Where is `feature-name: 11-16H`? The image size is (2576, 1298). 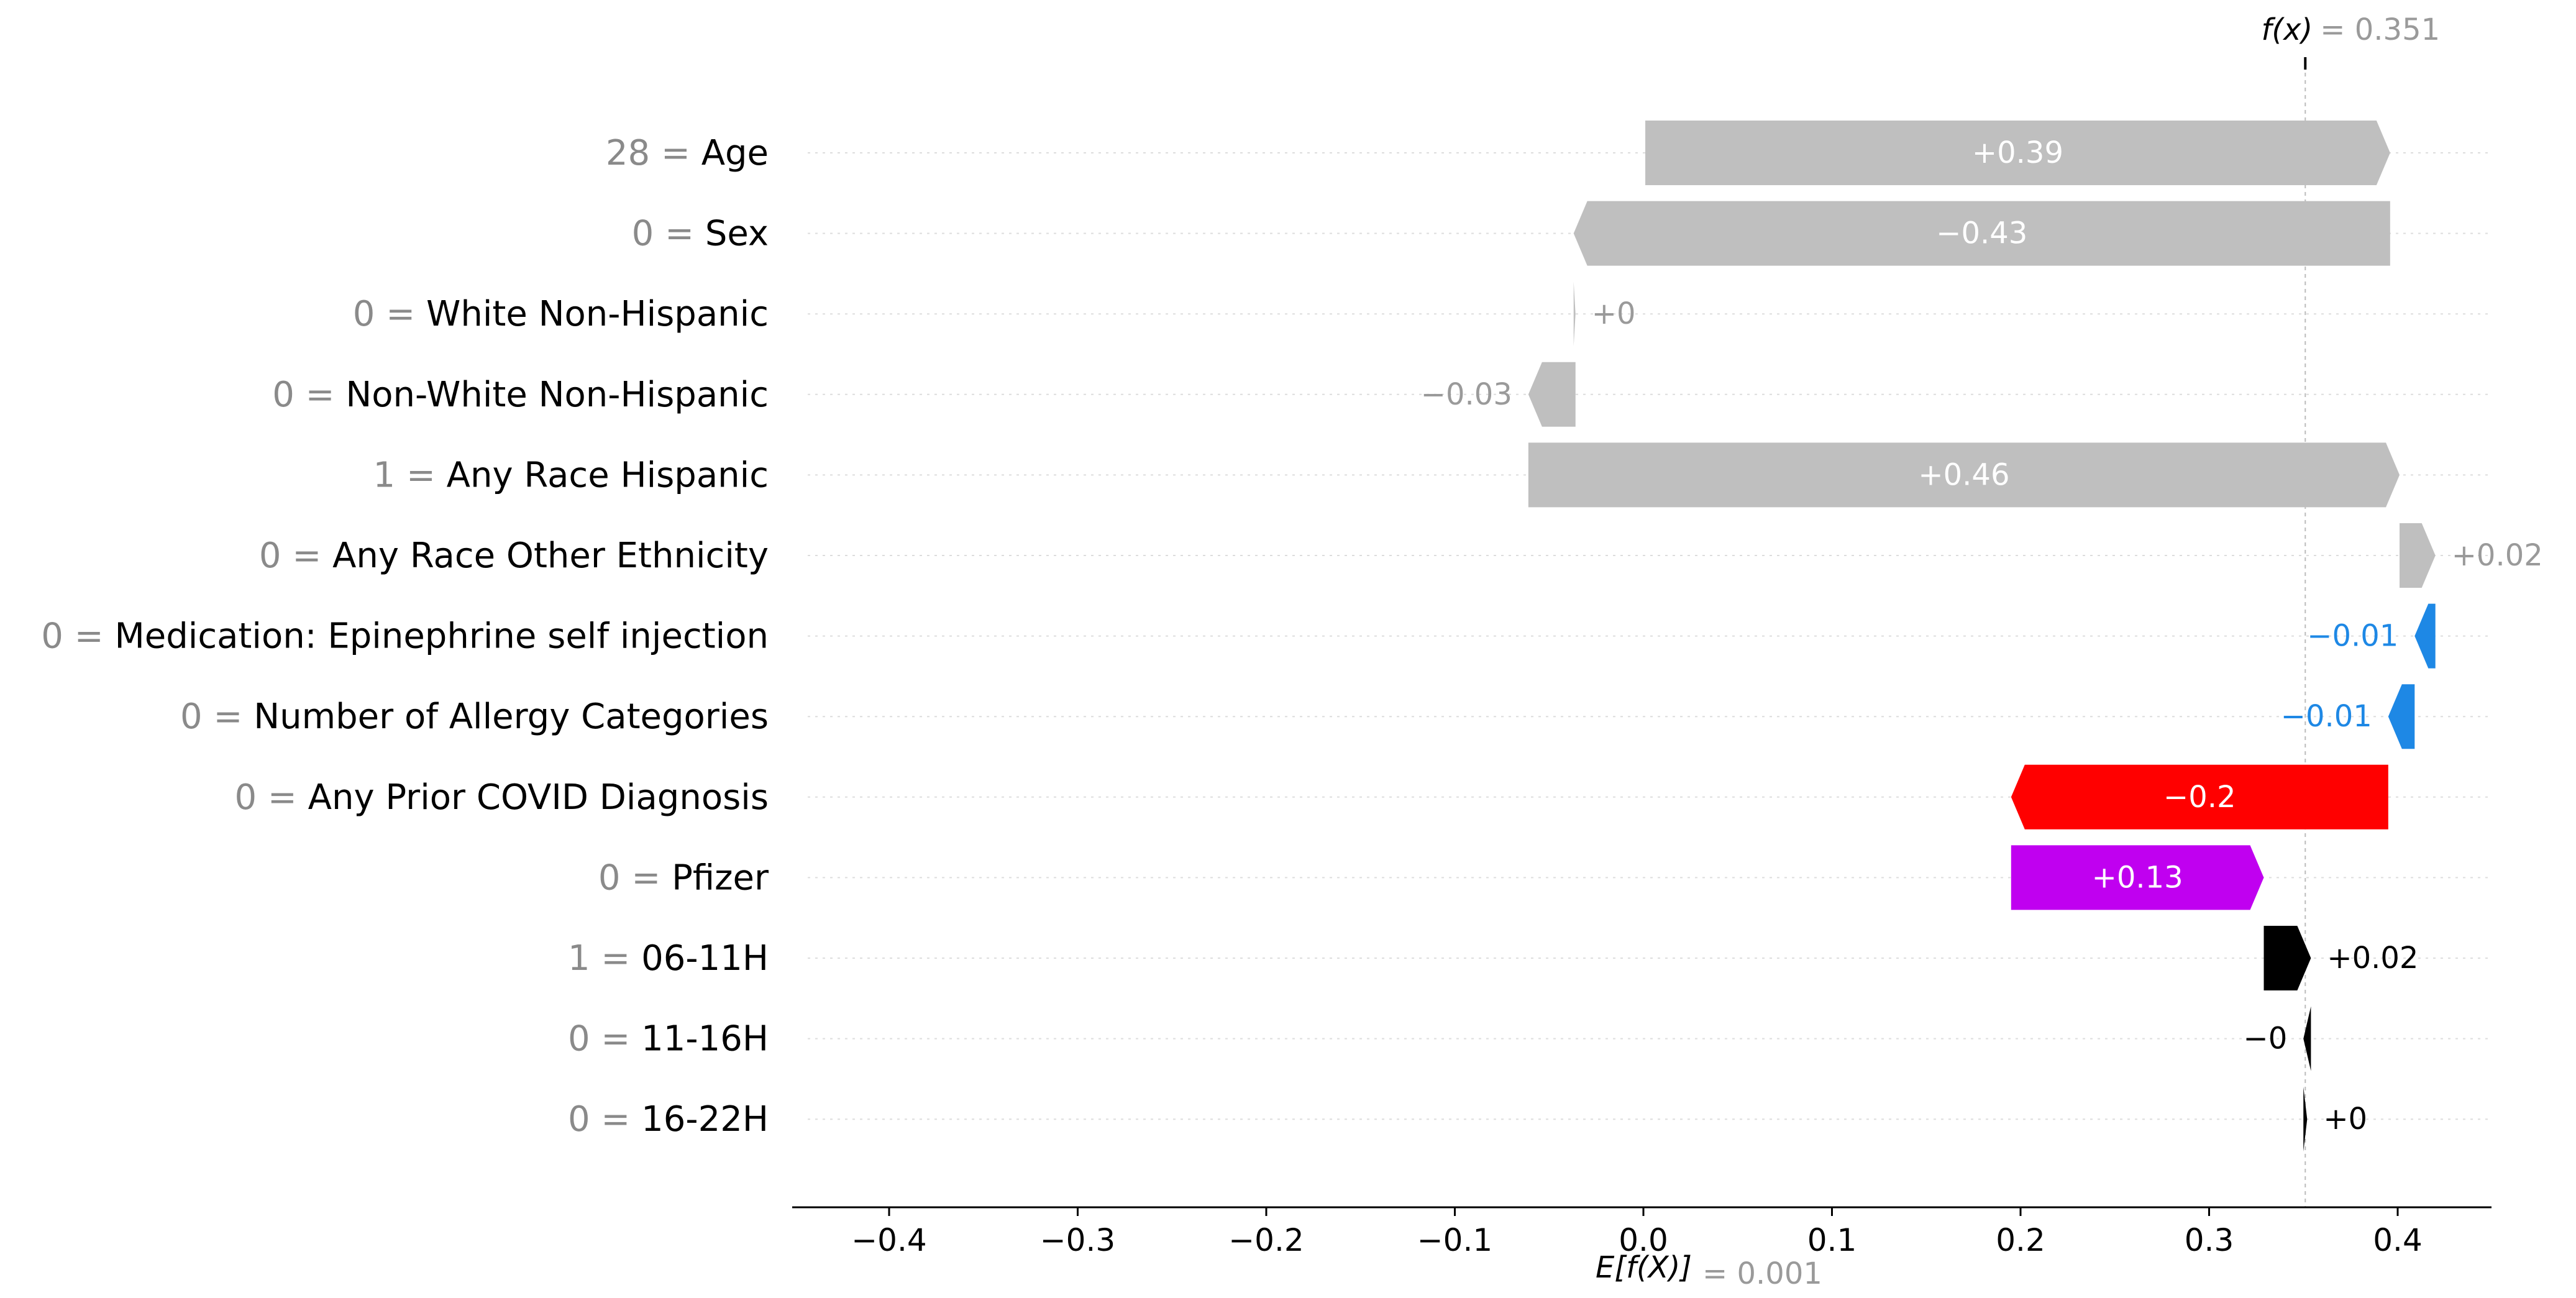 feature-name: 11-16H is located at coordinates (705, 1038).